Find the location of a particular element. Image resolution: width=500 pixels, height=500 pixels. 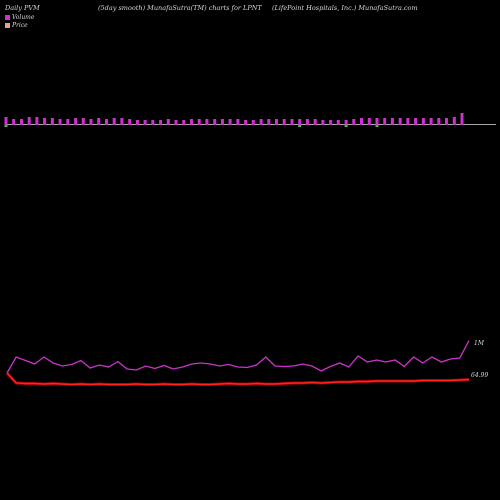

price-swatch is located at coordinates (7, 25).